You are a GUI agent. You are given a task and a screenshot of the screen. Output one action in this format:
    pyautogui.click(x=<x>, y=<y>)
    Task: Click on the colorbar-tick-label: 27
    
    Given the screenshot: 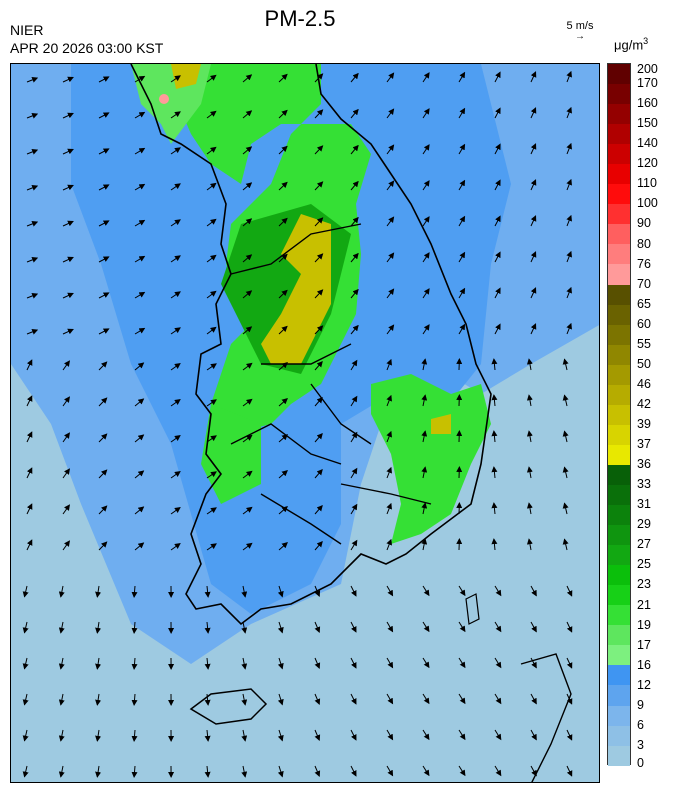 What is the action you would take?
    pyautogui.click(x=644, y=544)
    